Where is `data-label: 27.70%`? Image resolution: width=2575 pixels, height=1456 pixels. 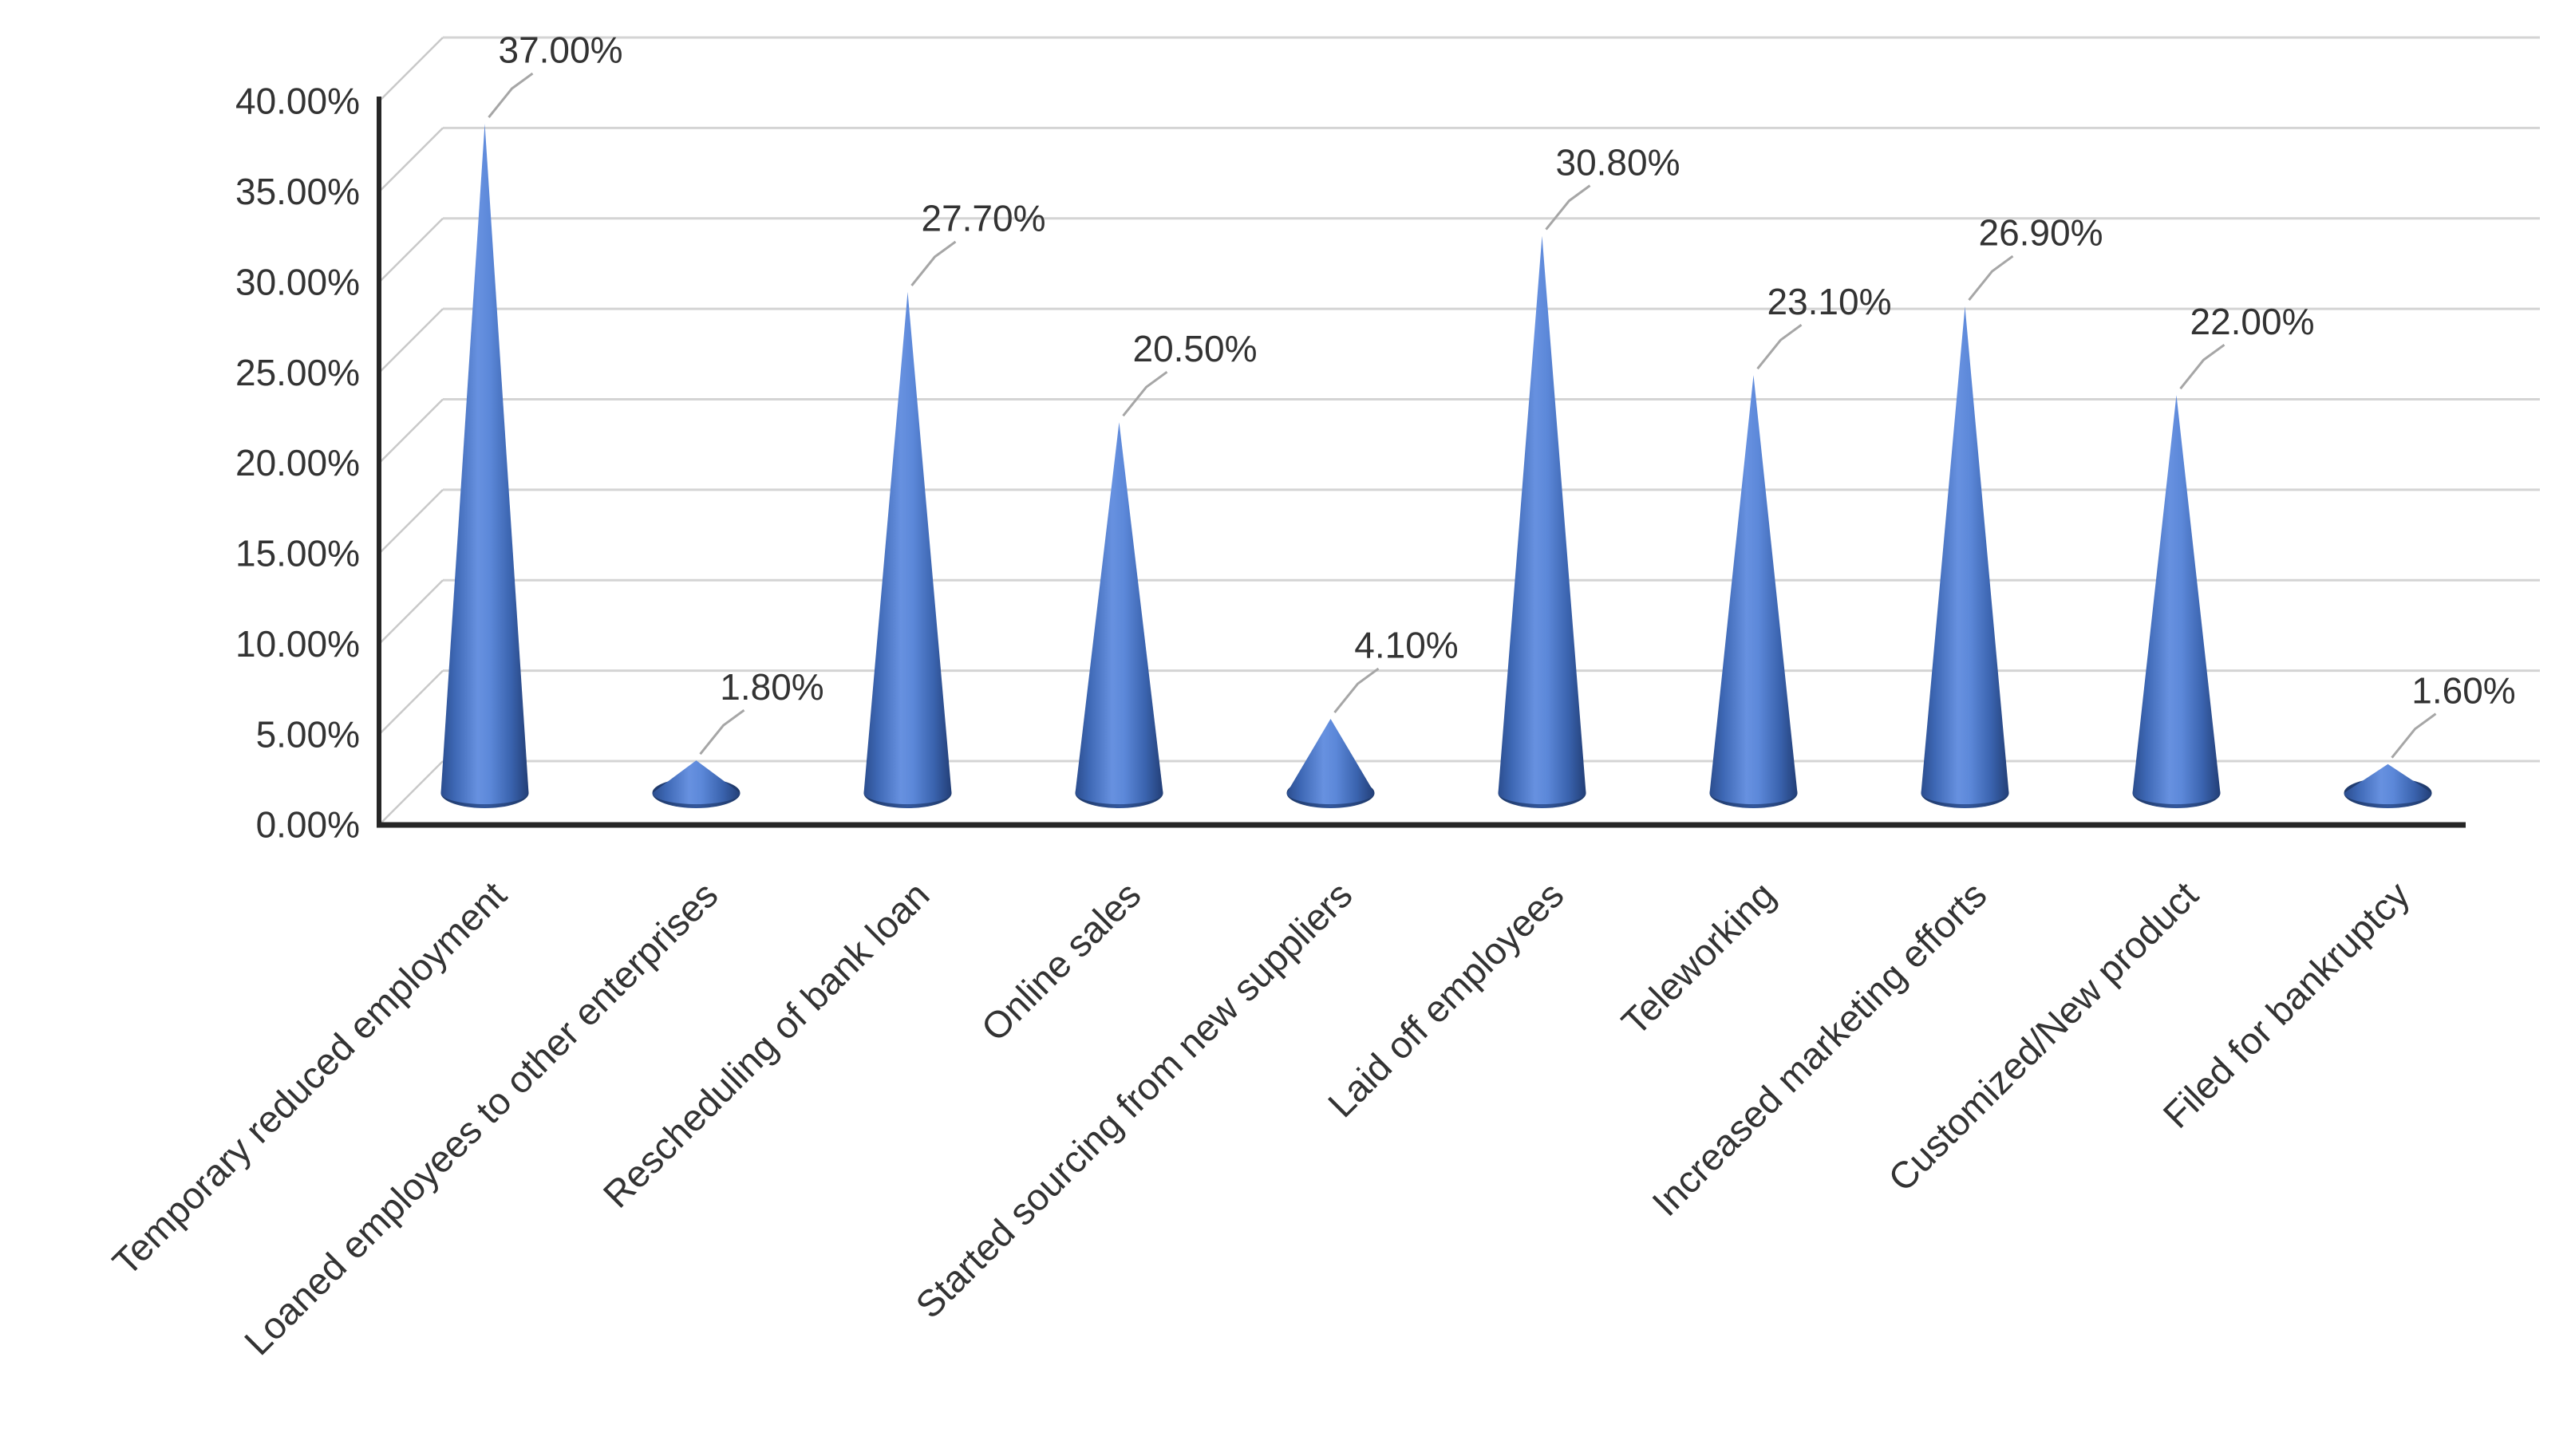 data-label: 27.70% is located at coordinates (983, 218).